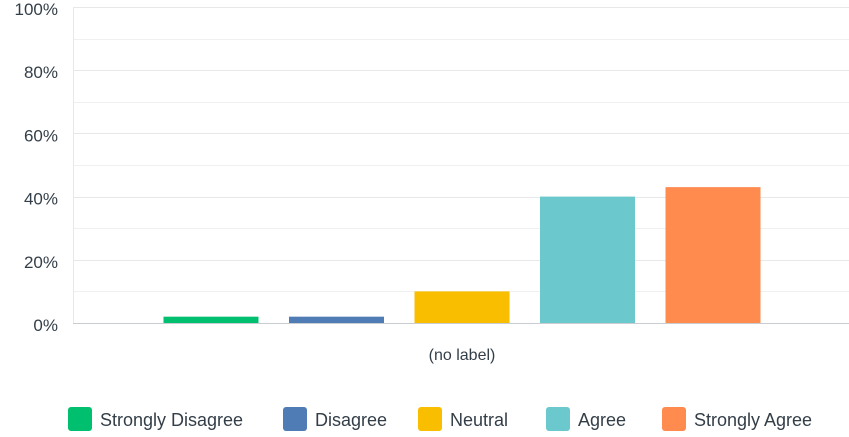 Image resolution: width=849 pixels, height=437 pixels. I want to click on legend-label: Strongly Agree, so click(753, 420).